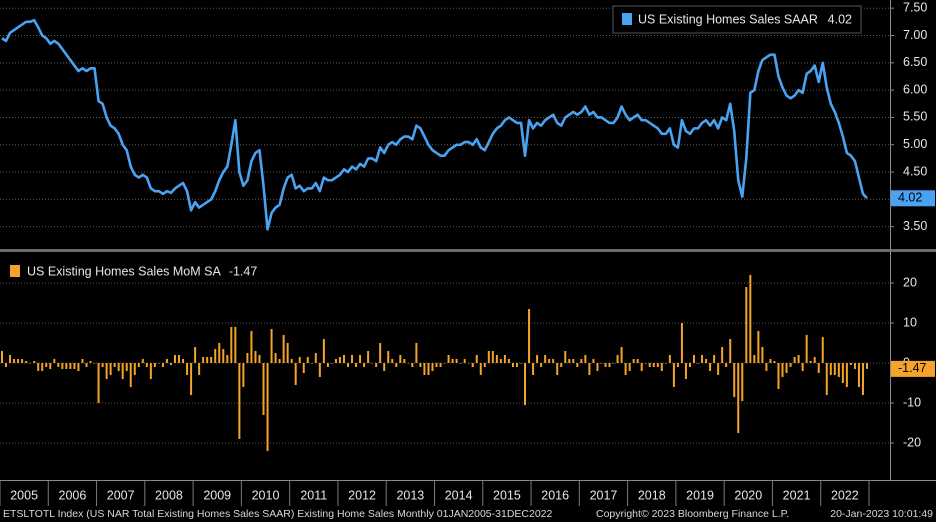  What do you see at coordinates (362, 495) in the screenshot?
I see `x-tick-label: 2012` at bounding box center [362, 495].